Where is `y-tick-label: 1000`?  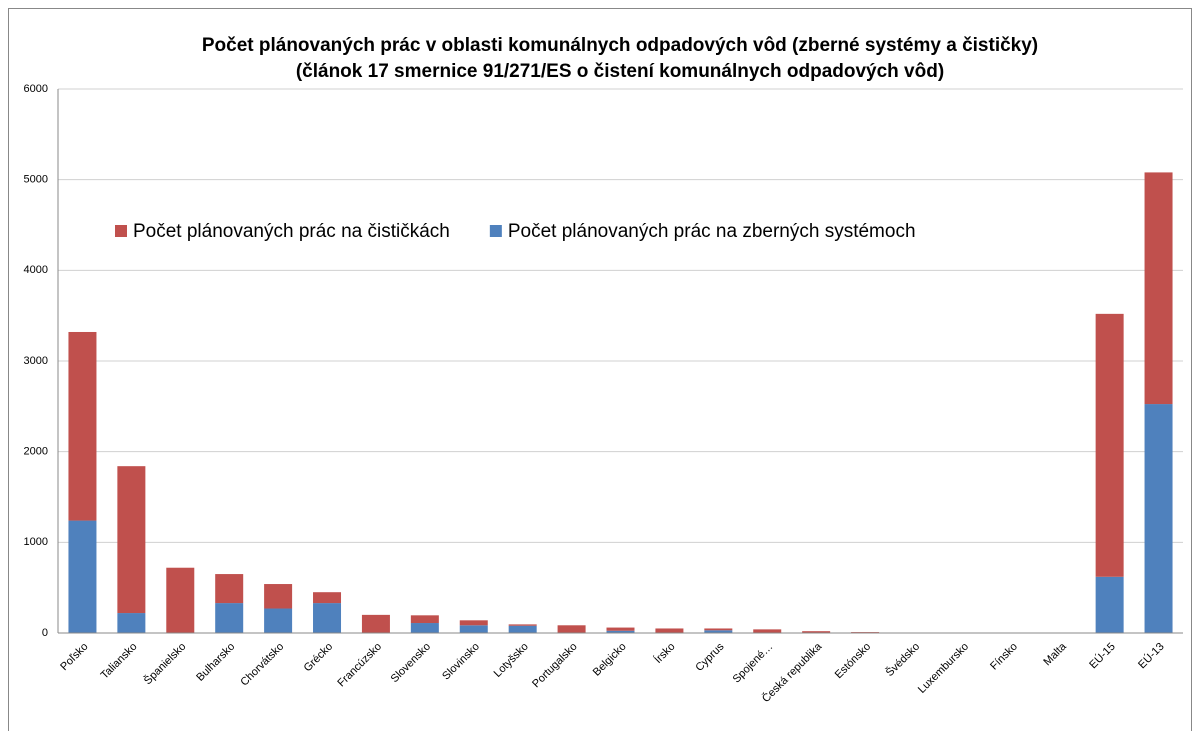
y-tick-label: 1000 is located at coordinates (36, 542).